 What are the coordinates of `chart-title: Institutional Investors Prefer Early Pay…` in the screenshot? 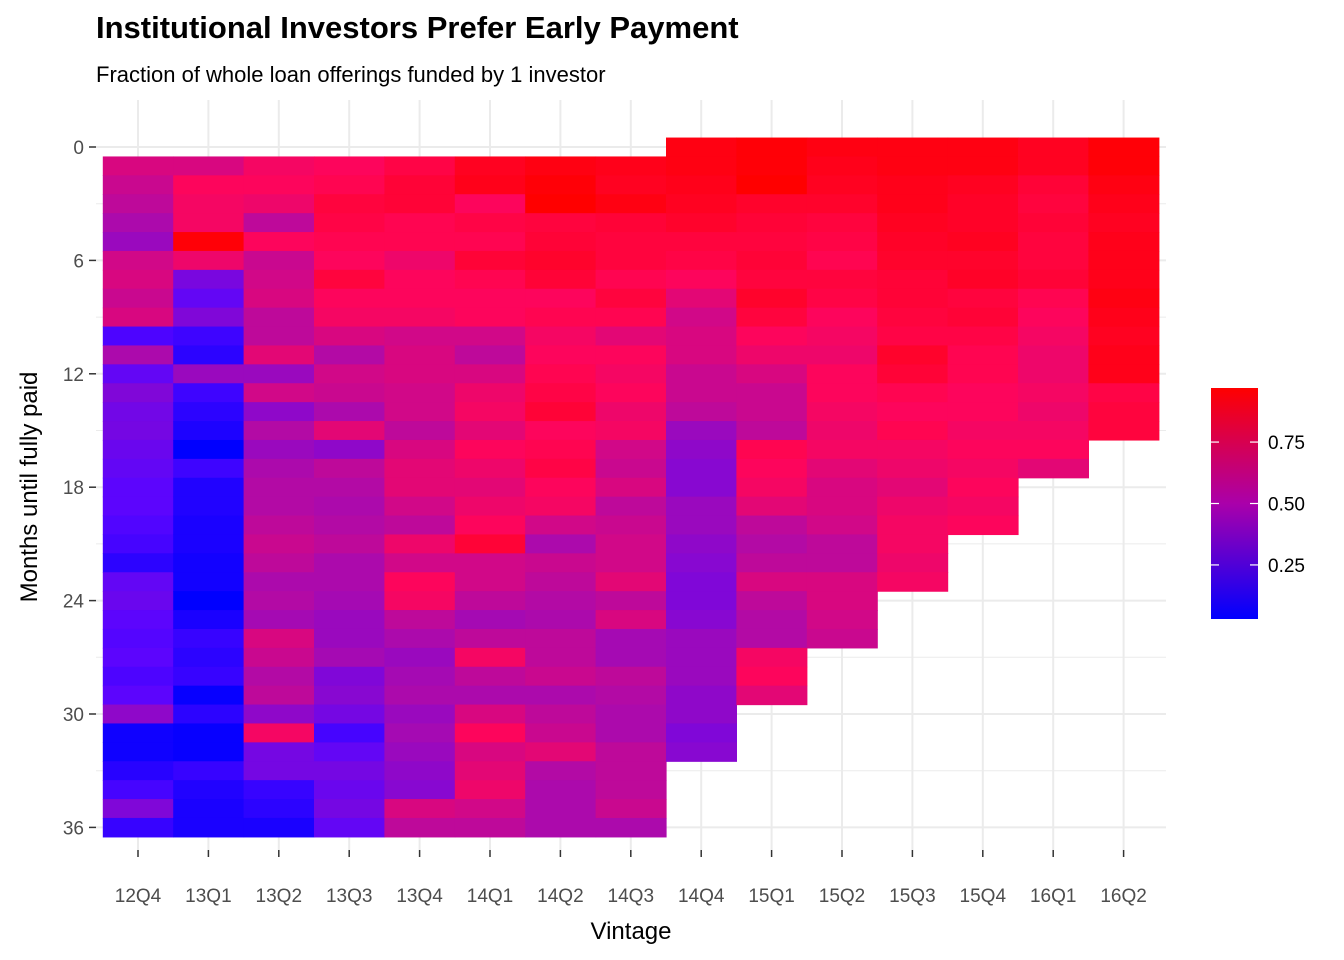 It's located at (417, 27).